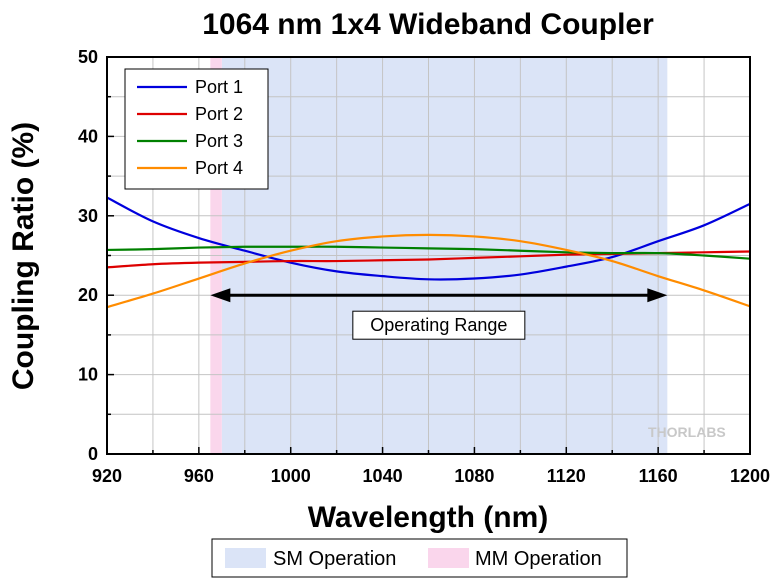  Describe the element at coordinates (657, 295) in the screenshot. I see `operating-range-arrowhead-right` at that location.